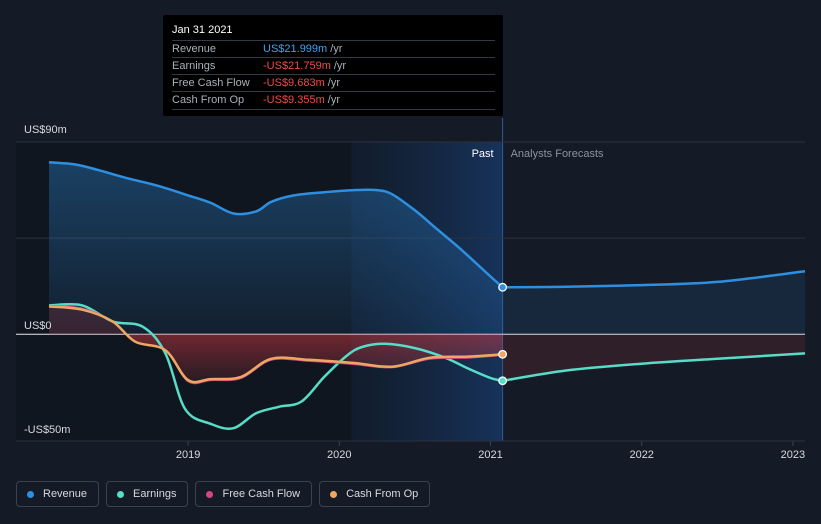 Image resolution: width=821 pixels, height=524 pixels. I want to click on tooltip-value: -US$9.683m/yr, so click(301, 83).